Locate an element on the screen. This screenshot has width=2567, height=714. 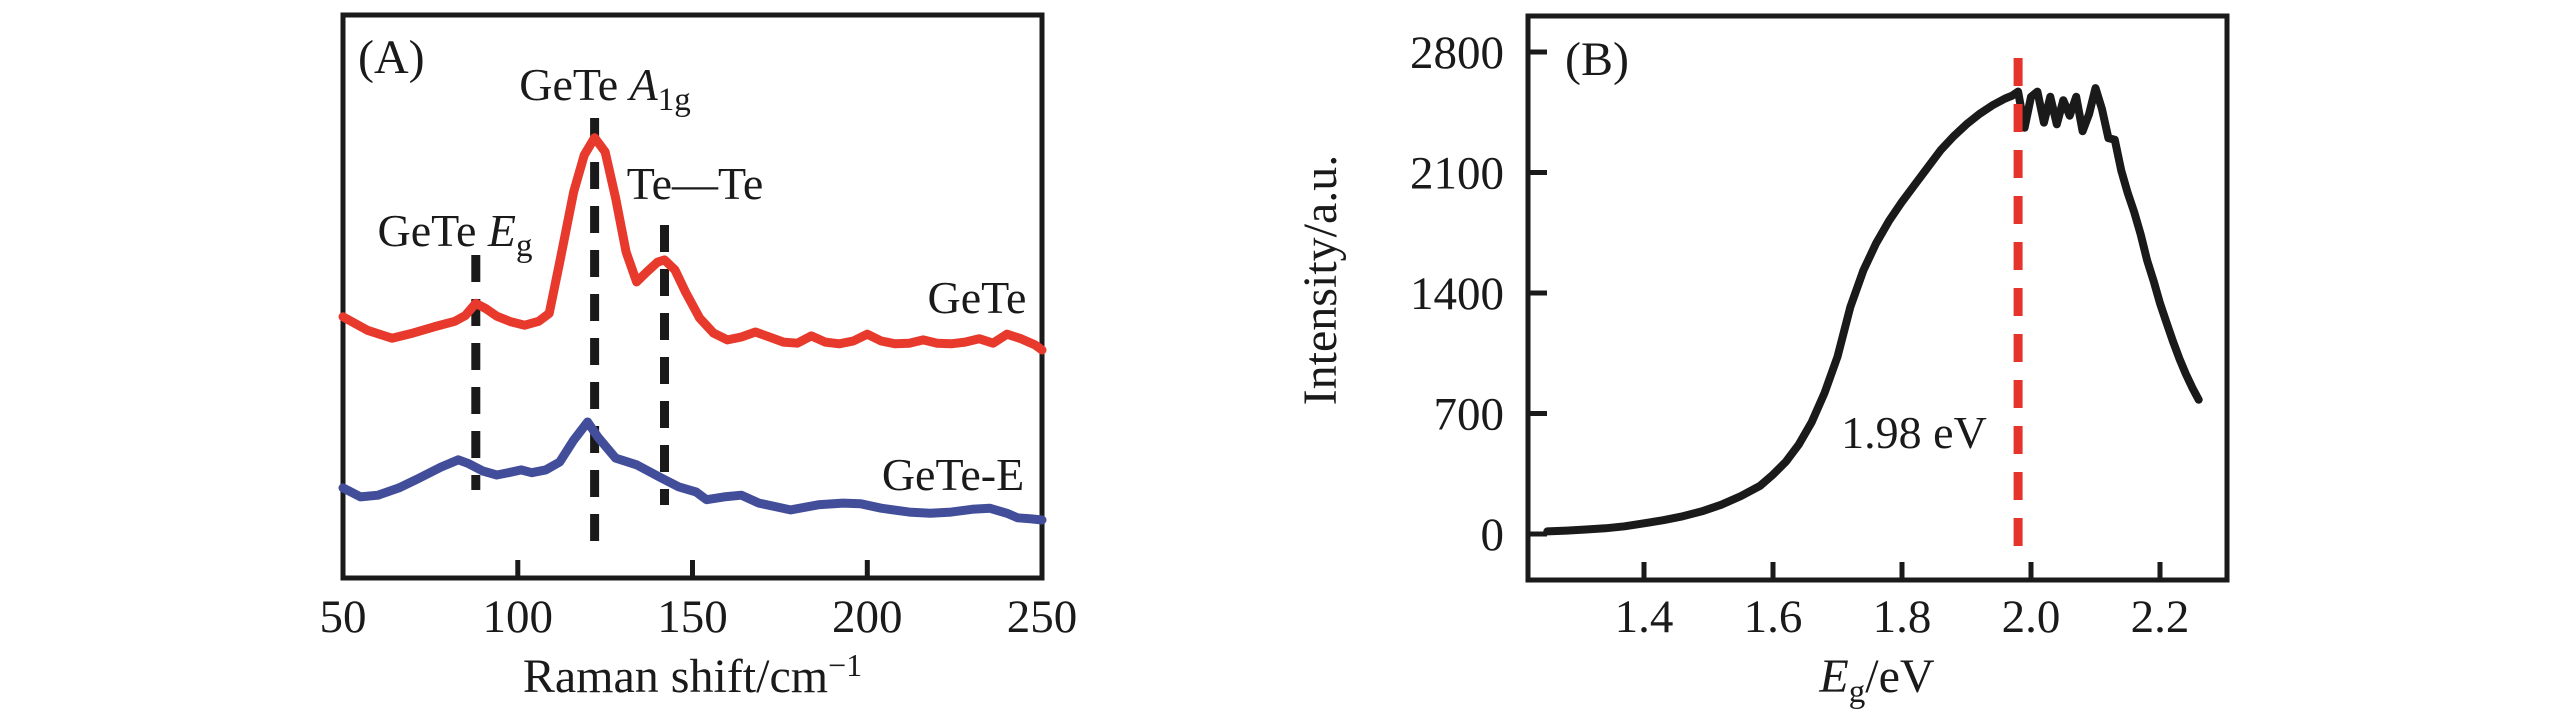
raman-shift-xlabel-superscript: −1 is located at coordinates (845, 665).